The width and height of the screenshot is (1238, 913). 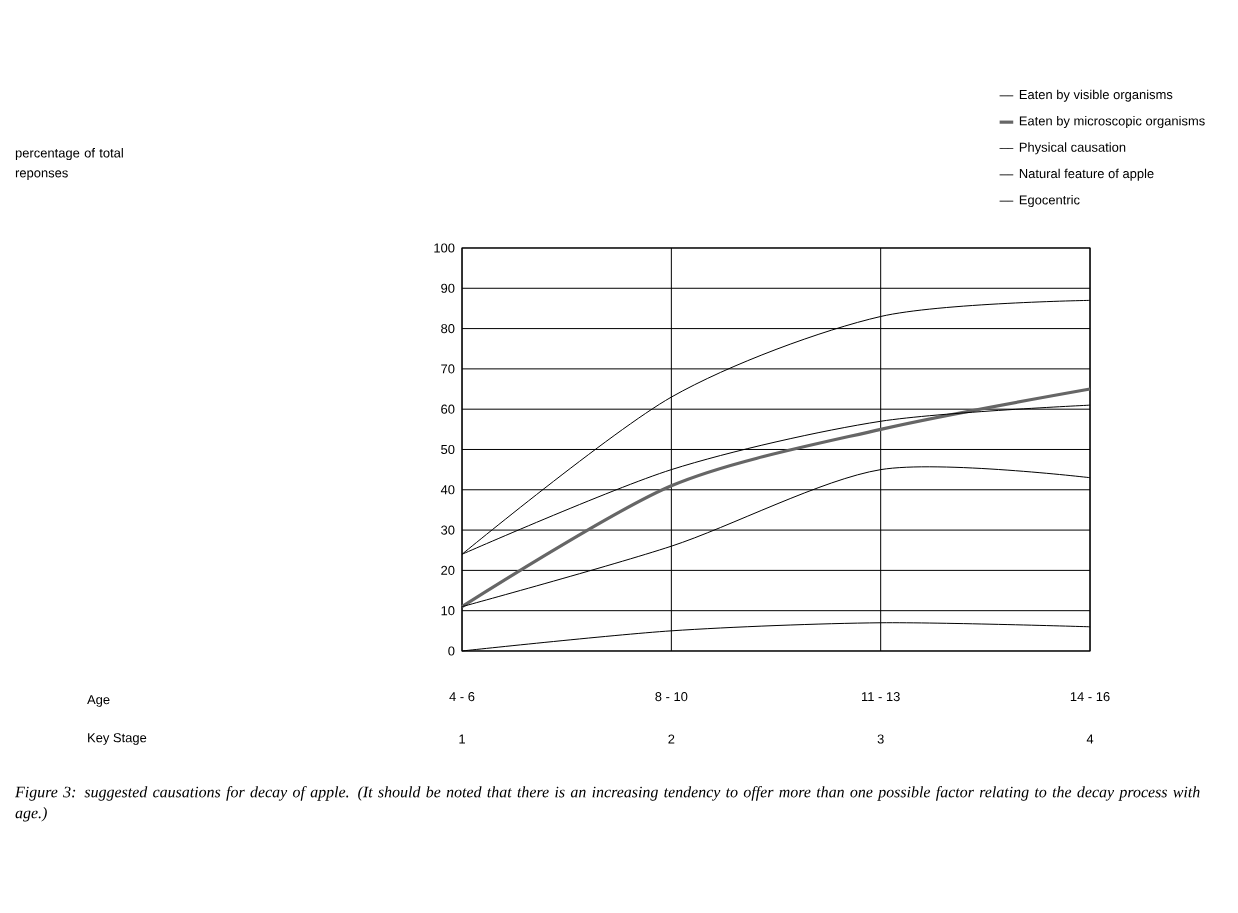 I want to click on text: 2, so click(x=671, y=739).